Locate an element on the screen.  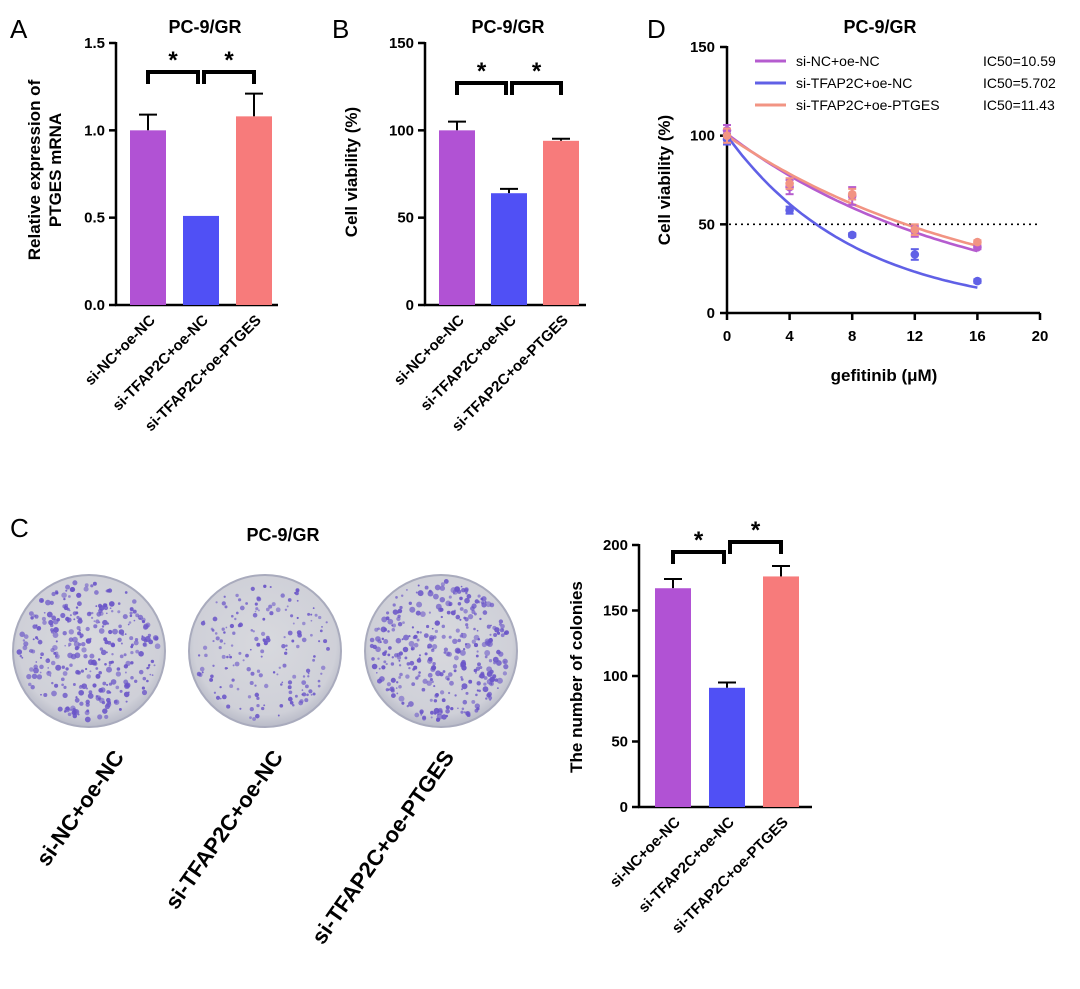
chart-C-bar-ytick-label: 100 is located at coordinates (615, 676).